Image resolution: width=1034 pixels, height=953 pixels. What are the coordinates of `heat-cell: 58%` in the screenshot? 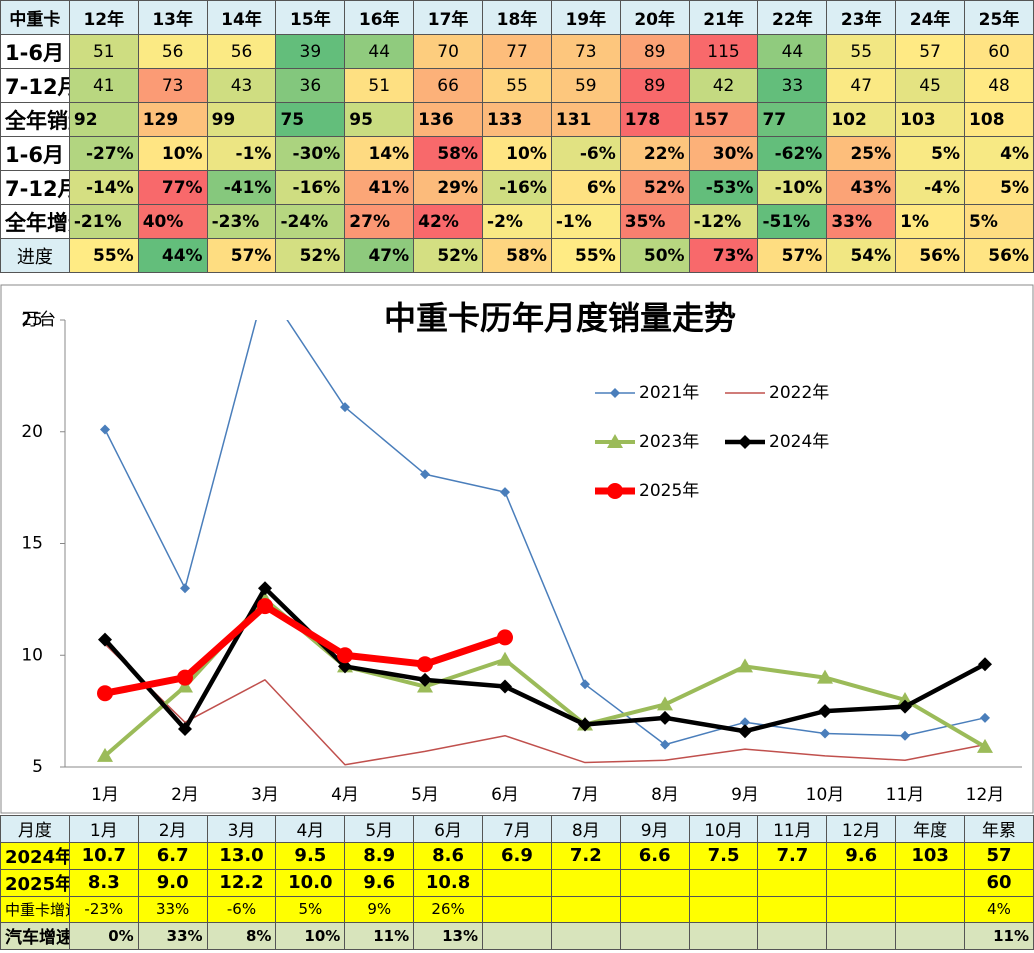 It's located at (517, 255).